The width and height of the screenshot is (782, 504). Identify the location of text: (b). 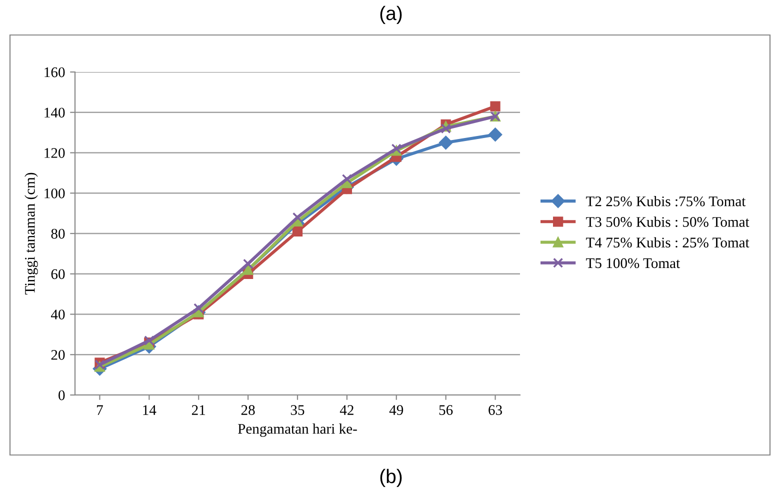
(391, 478).